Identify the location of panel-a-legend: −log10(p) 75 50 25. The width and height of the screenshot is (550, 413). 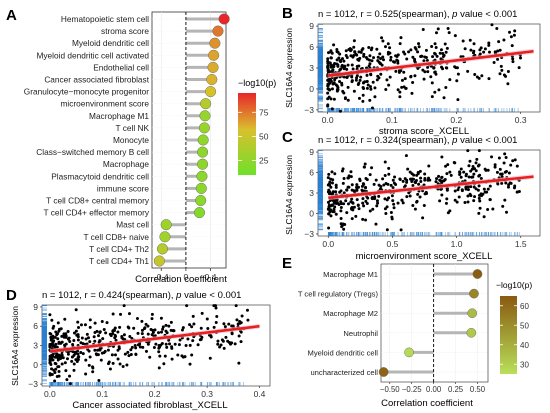
(257, 126).